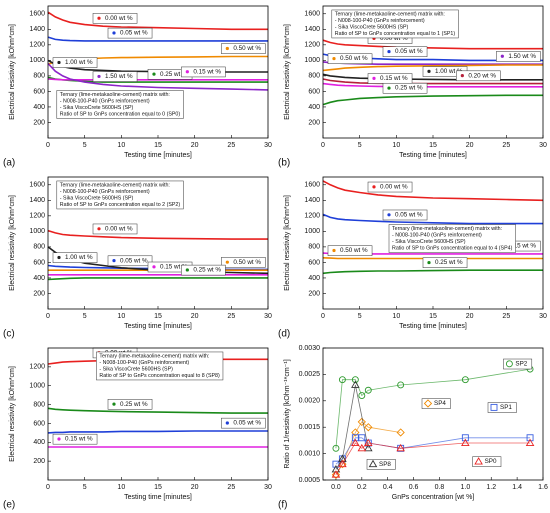 This screenshot has width=550, height=513. Describe the element at coordinates (394, 38) in the screenshot. I see `series-label: 0.00 wt %` at that location.